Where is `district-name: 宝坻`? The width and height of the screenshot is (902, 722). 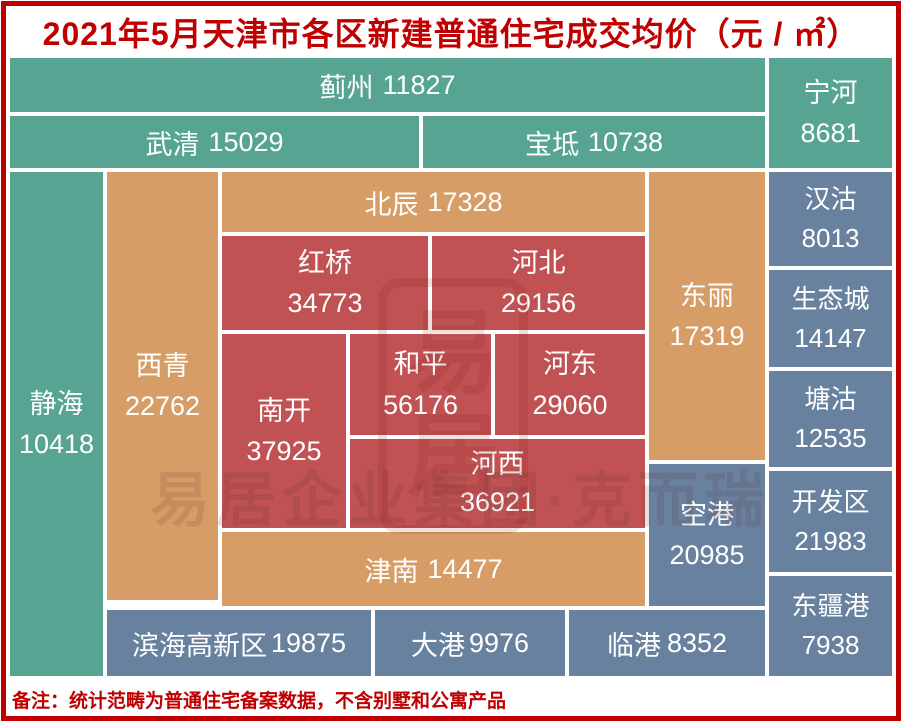 district-name: 宝坻 is located at coordinates (551, 144).